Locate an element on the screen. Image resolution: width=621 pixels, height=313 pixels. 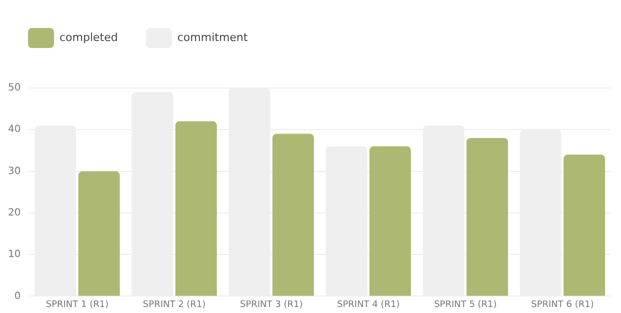
y-tick-label: 0 is located at coordinates (17, 296).